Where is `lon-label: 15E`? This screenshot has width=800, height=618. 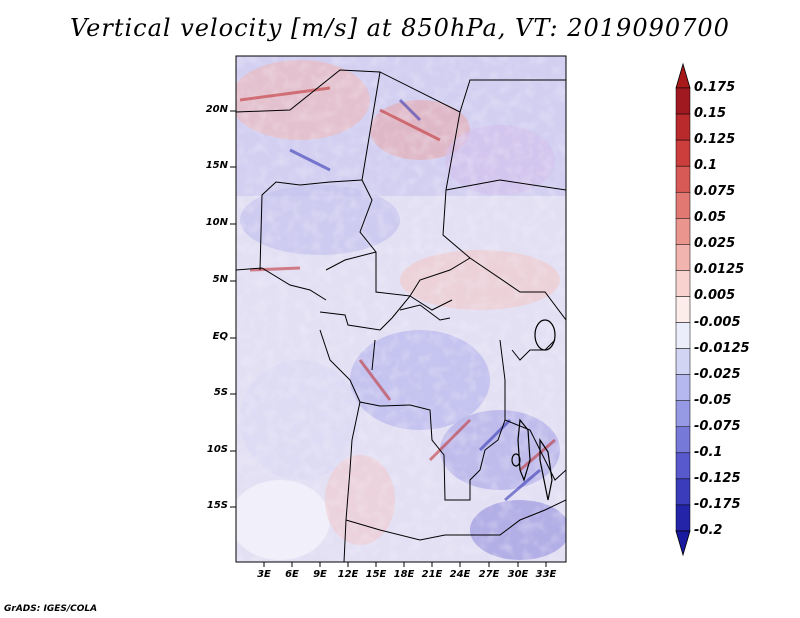
lon-label: 15E is located at coordinates (376, 574).